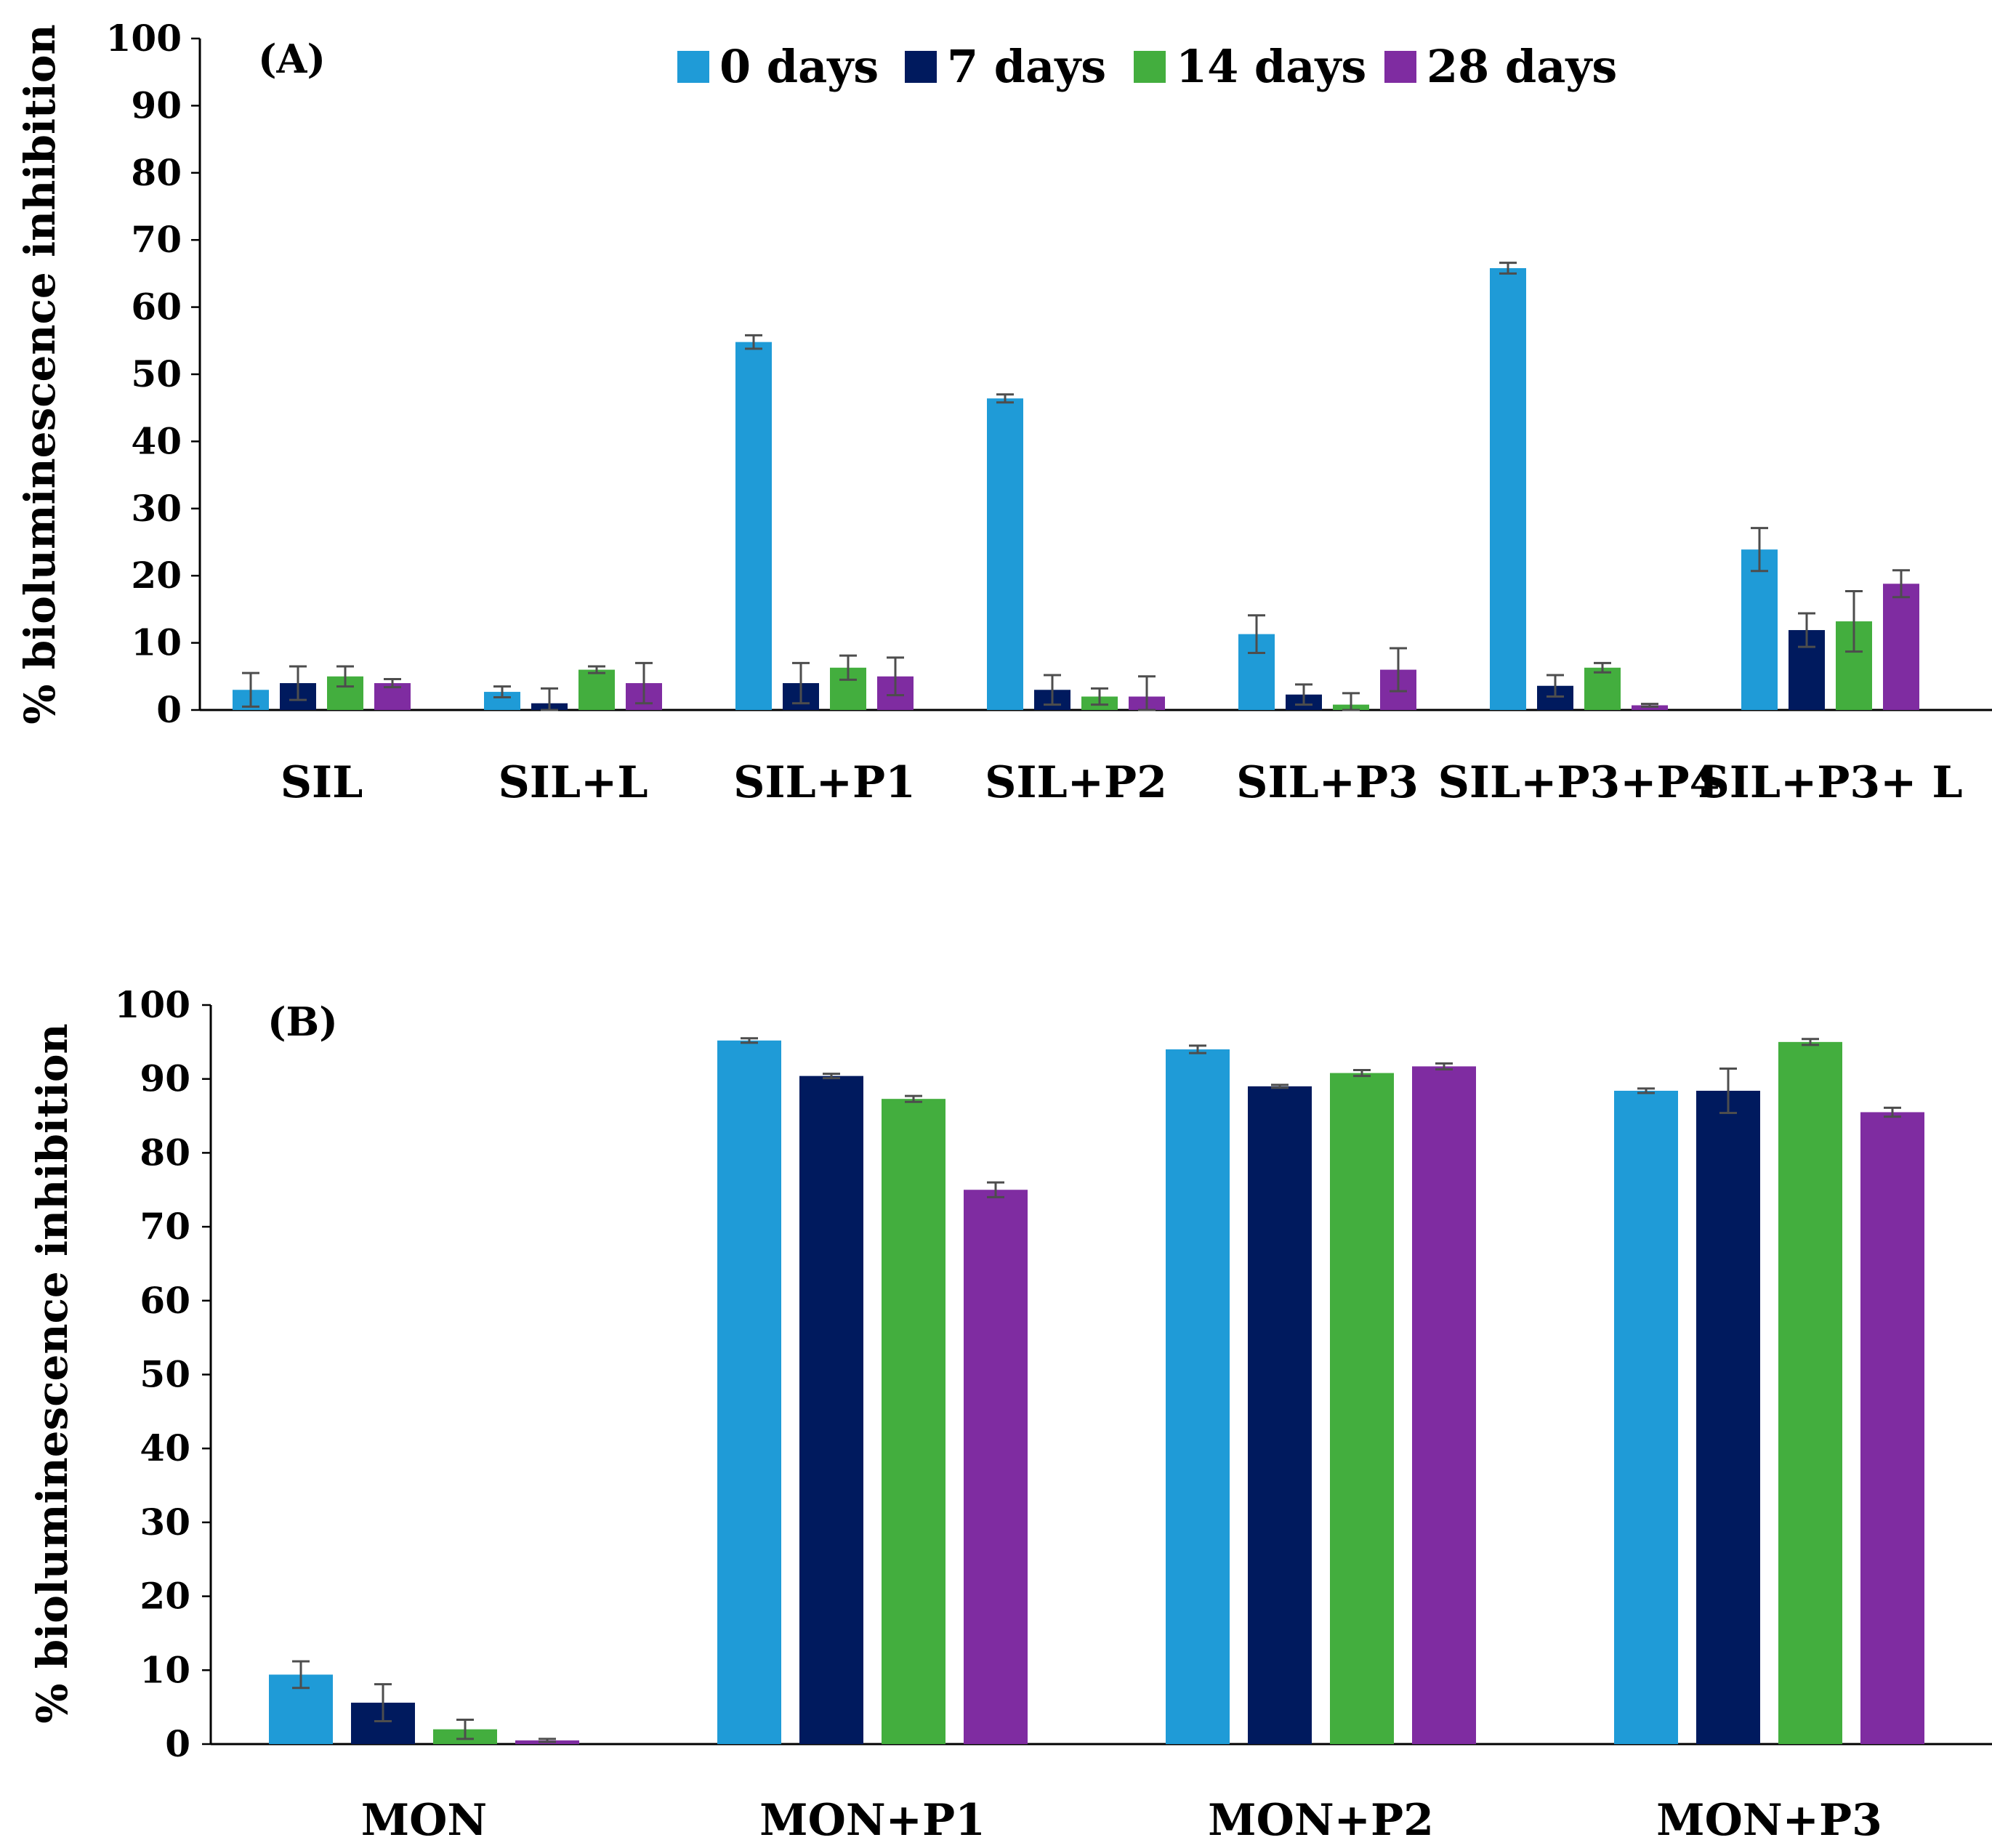  Describe the element at coordinates (301, 1675) in the screenshot. I see `error-bar-b-mon-0-days` at that location.